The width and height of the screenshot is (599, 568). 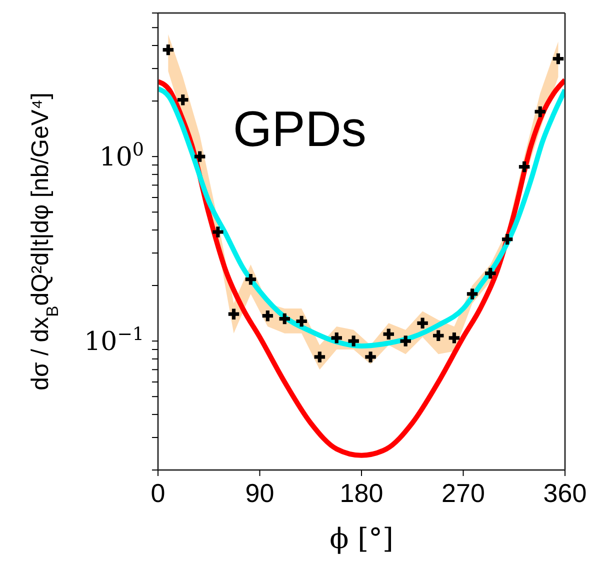 I want to click on x-axis-title: ϕ [°], so click(x=362, y=538).